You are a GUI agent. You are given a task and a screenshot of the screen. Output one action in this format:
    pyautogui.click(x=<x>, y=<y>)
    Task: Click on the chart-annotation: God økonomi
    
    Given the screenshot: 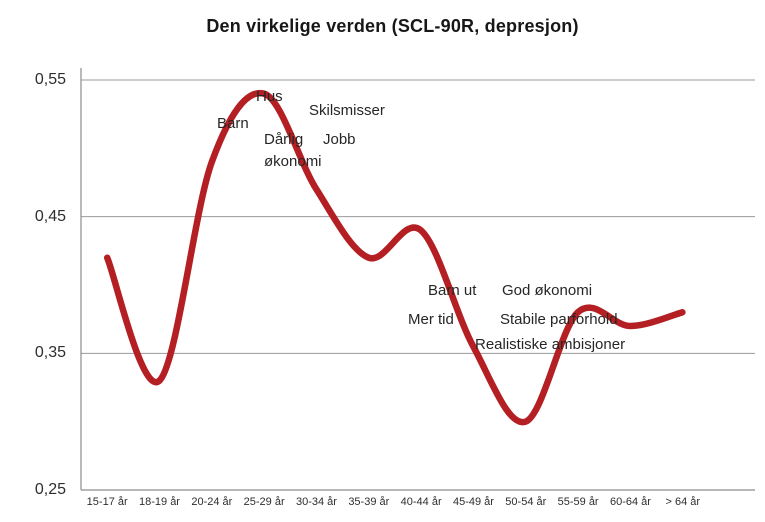 What is the action you would take?
    pyautogui.click(x=547, y=290)
    